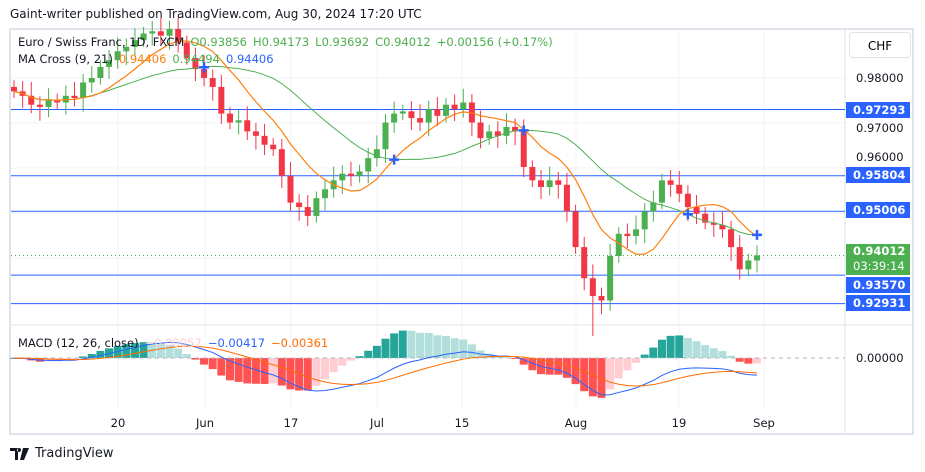 The width and height of the screenshot is (925, 472). I want to click on symbol-title: Euro / Swiss Franc, 1D, FXCM, so click(101, 42).